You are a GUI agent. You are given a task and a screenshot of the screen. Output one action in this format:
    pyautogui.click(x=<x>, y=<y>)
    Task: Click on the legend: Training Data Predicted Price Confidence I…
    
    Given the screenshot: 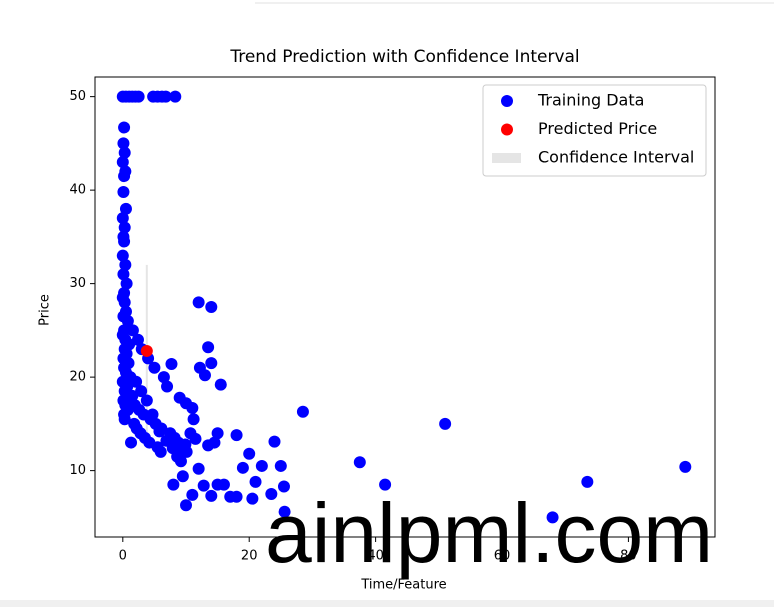 What is the action you would take?
    pyautogui.click(x=594, y=130)
    